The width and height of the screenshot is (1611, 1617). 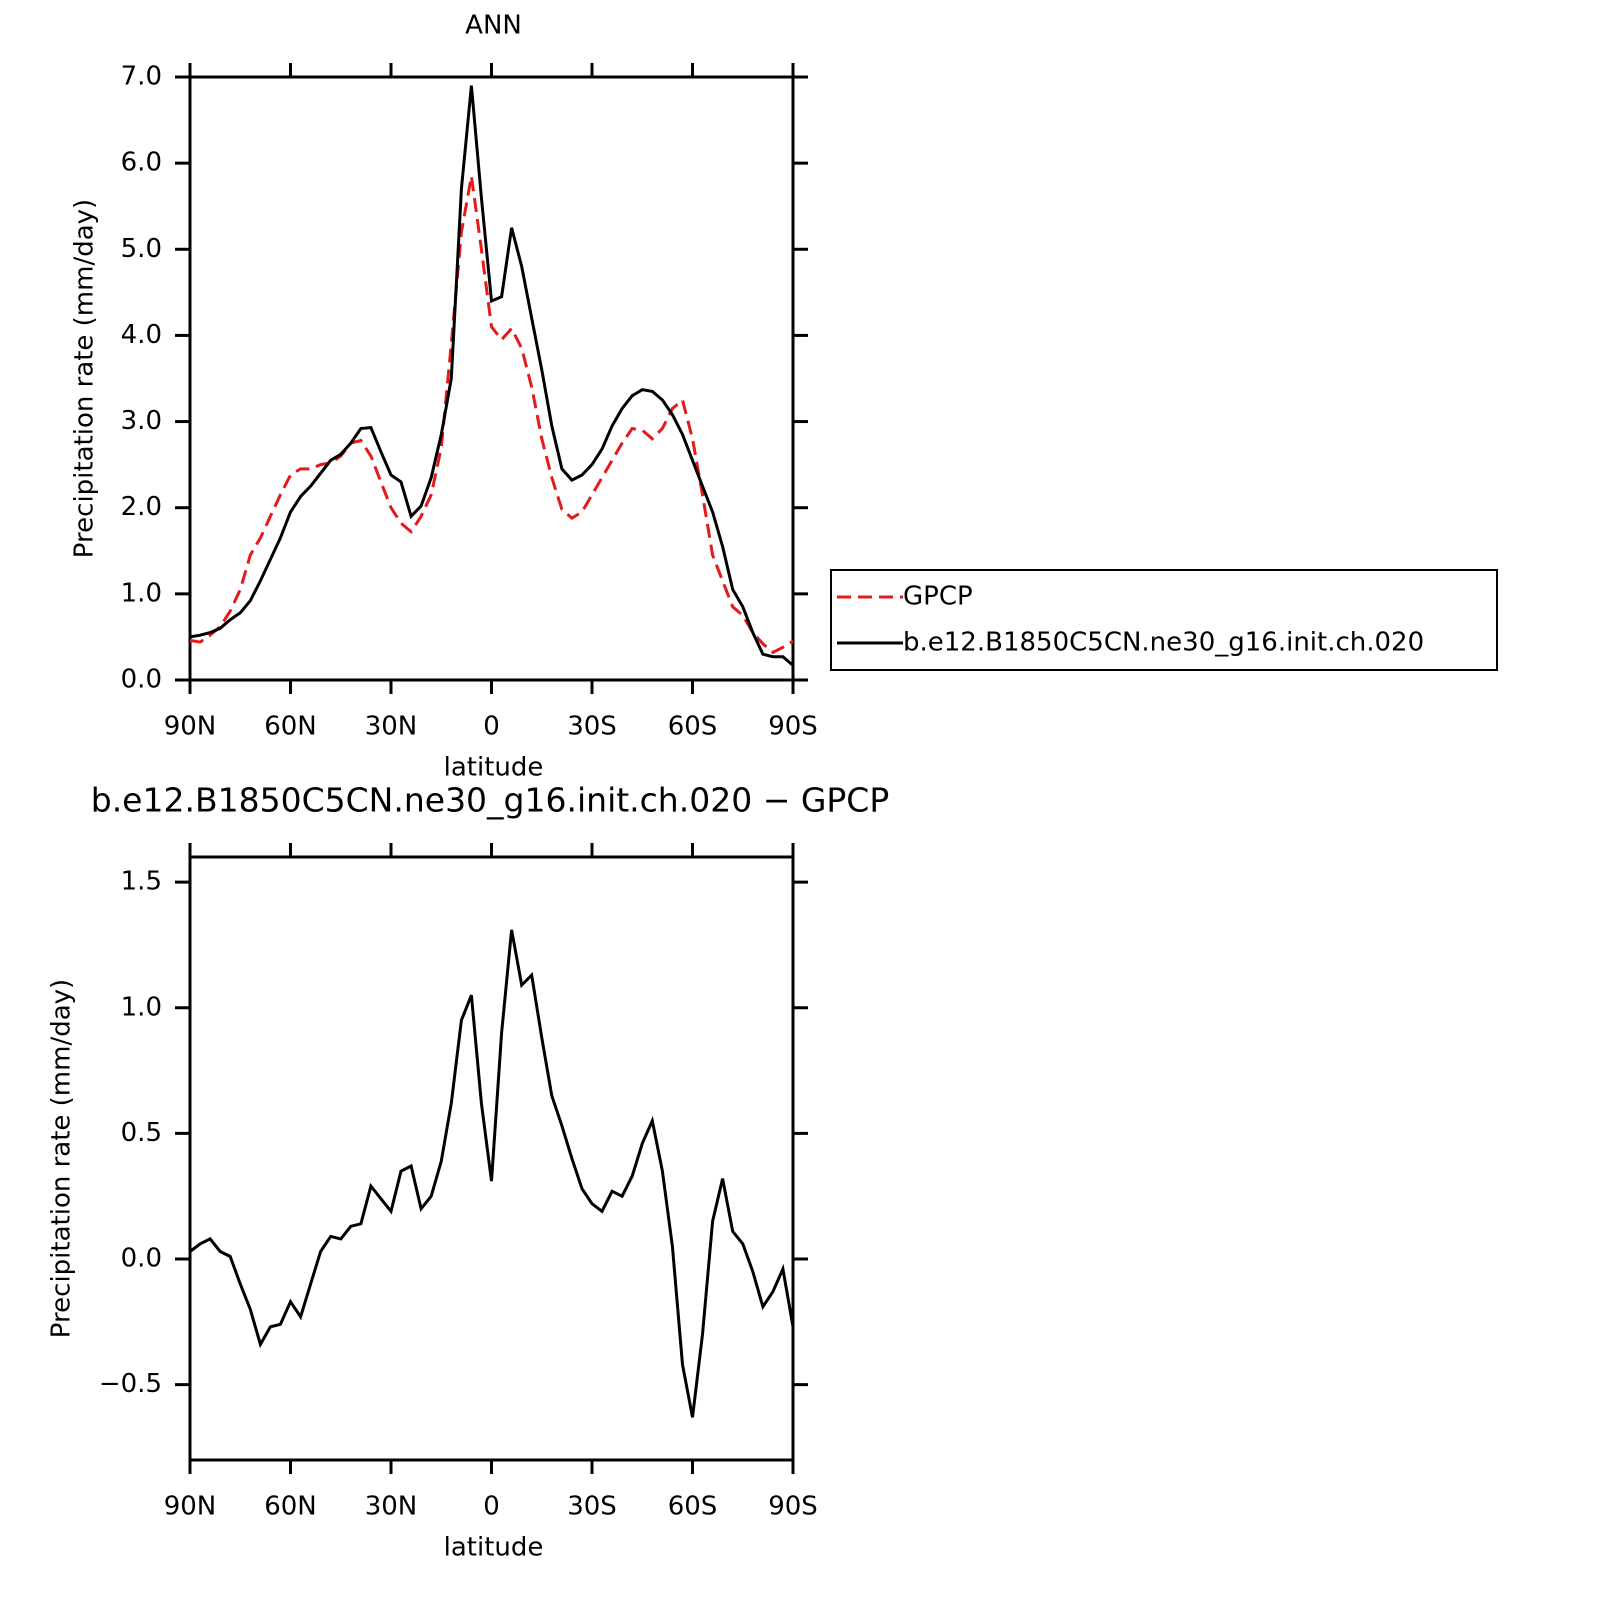 What do you see at coordinates (141, 249) in the screenshot?
I see `y-tick-label: 5.0` at bounding box center [141, 249].